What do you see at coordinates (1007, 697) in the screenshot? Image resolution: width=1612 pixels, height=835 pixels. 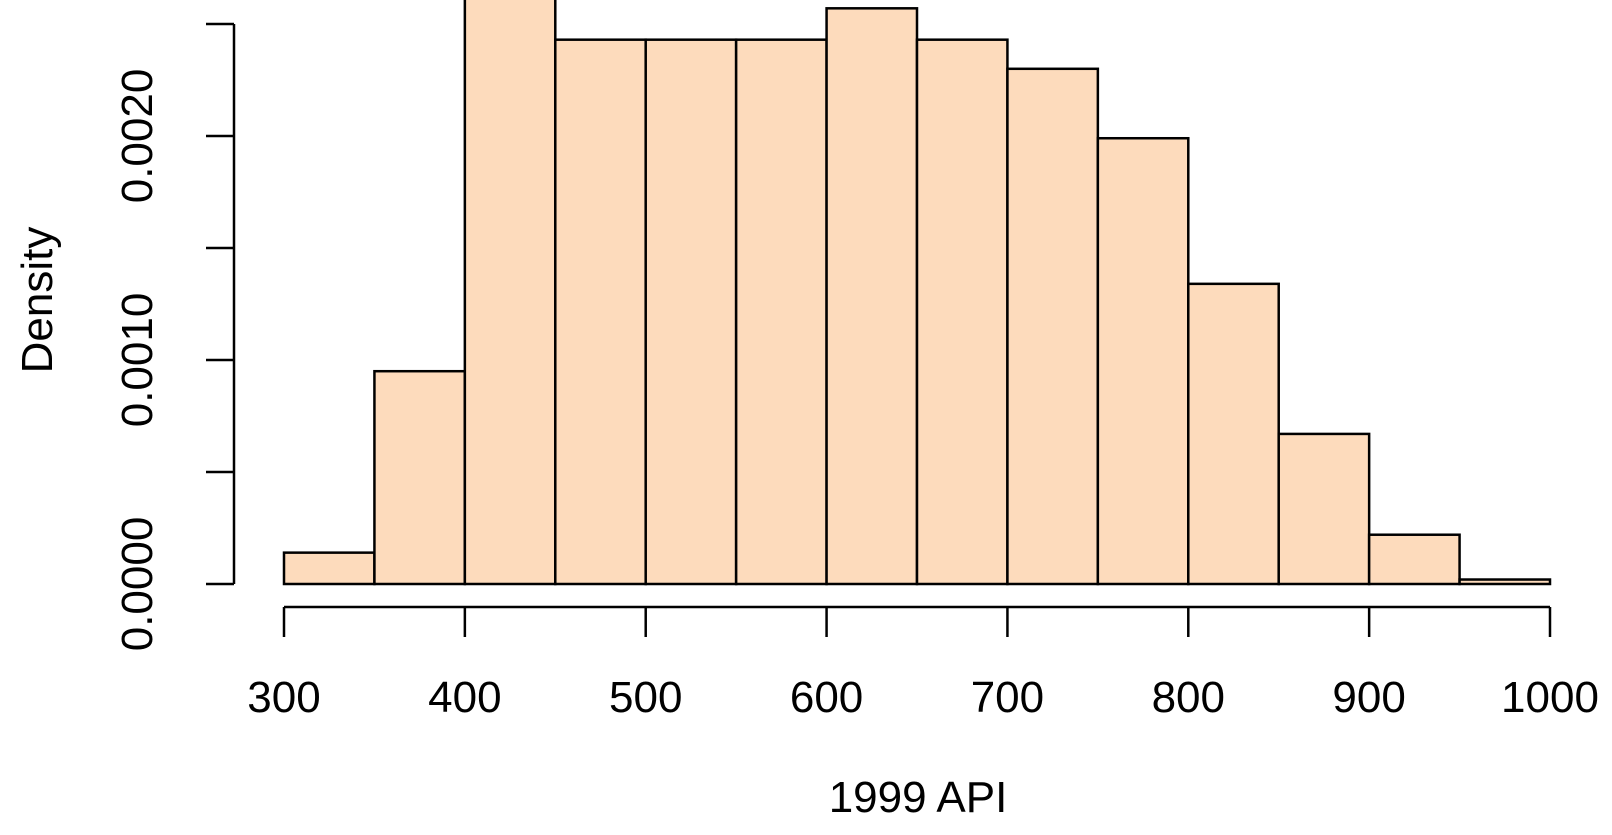 I see `x-tick-label: 700` at bounding box center [1007, 697].